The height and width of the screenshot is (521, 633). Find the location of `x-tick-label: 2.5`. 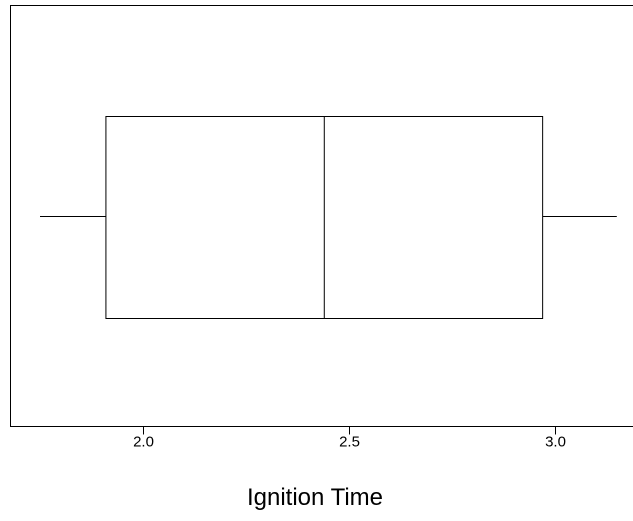

x-tick-label: 2.5 is located at coordinates (349, 442).